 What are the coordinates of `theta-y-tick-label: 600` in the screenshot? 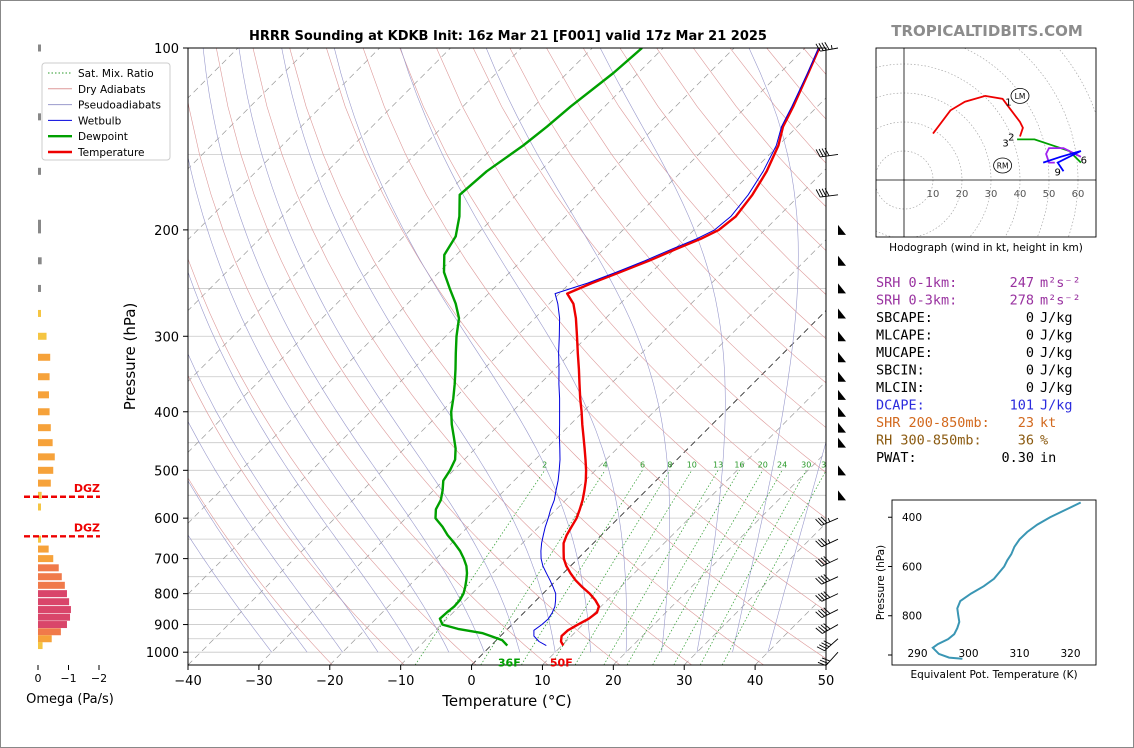 It's located at (912, 567).